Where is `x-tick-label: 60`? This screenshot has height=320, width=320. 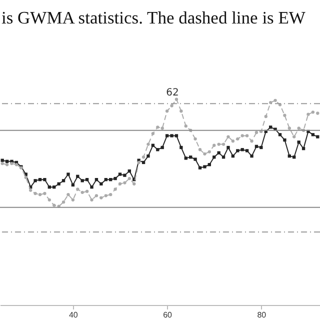 x-tick-label: 60 is located at coordinates (168, 315).